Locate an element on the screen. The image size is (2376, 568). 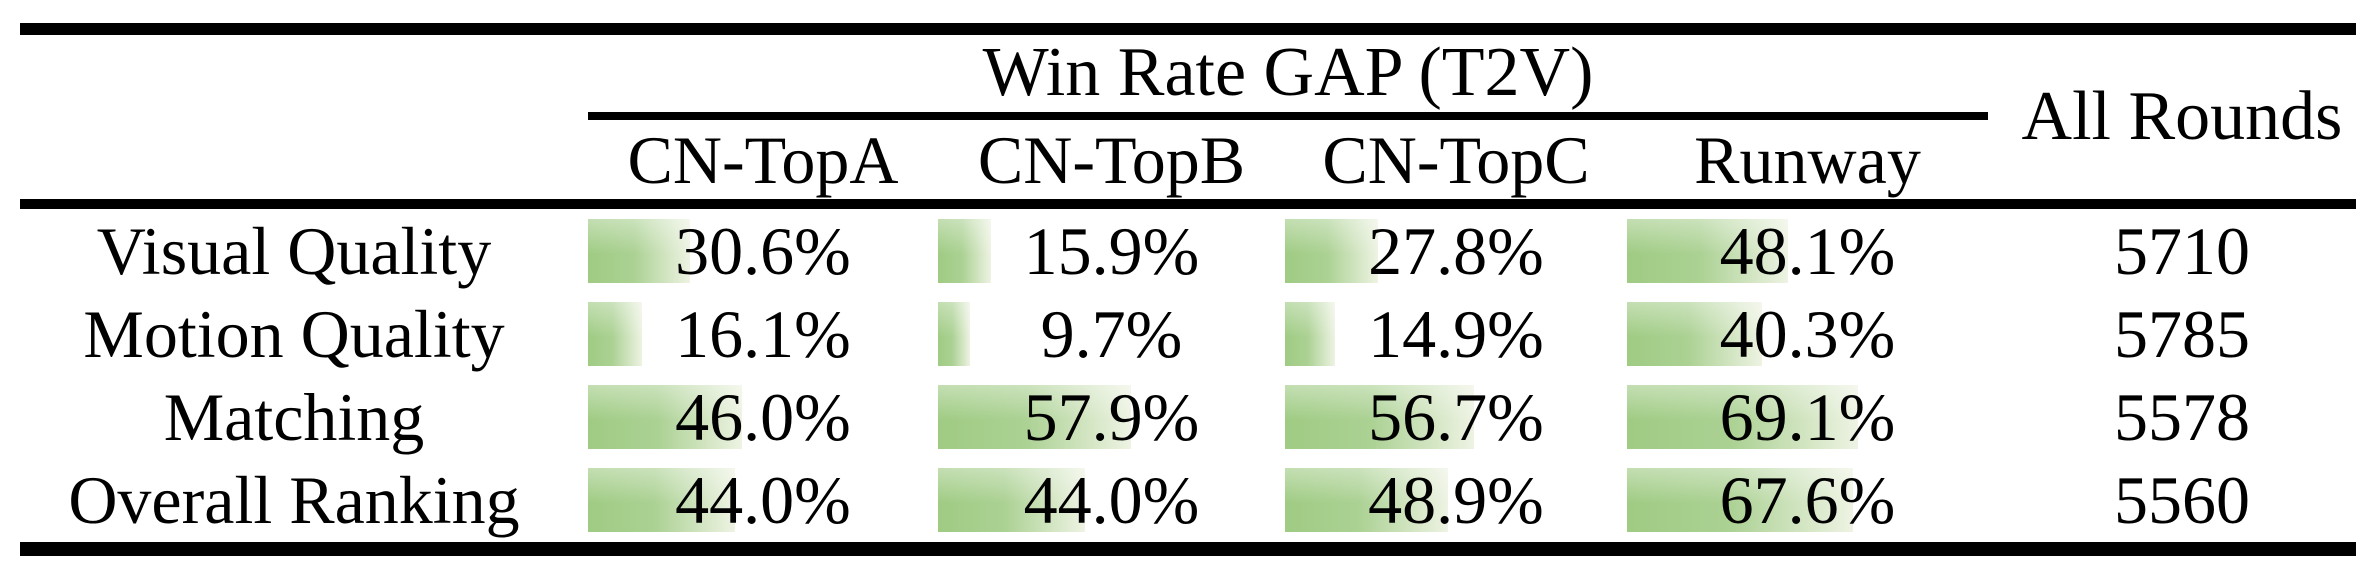
win-rate-cell: 67.6% is located at coordinates (1807, 500).